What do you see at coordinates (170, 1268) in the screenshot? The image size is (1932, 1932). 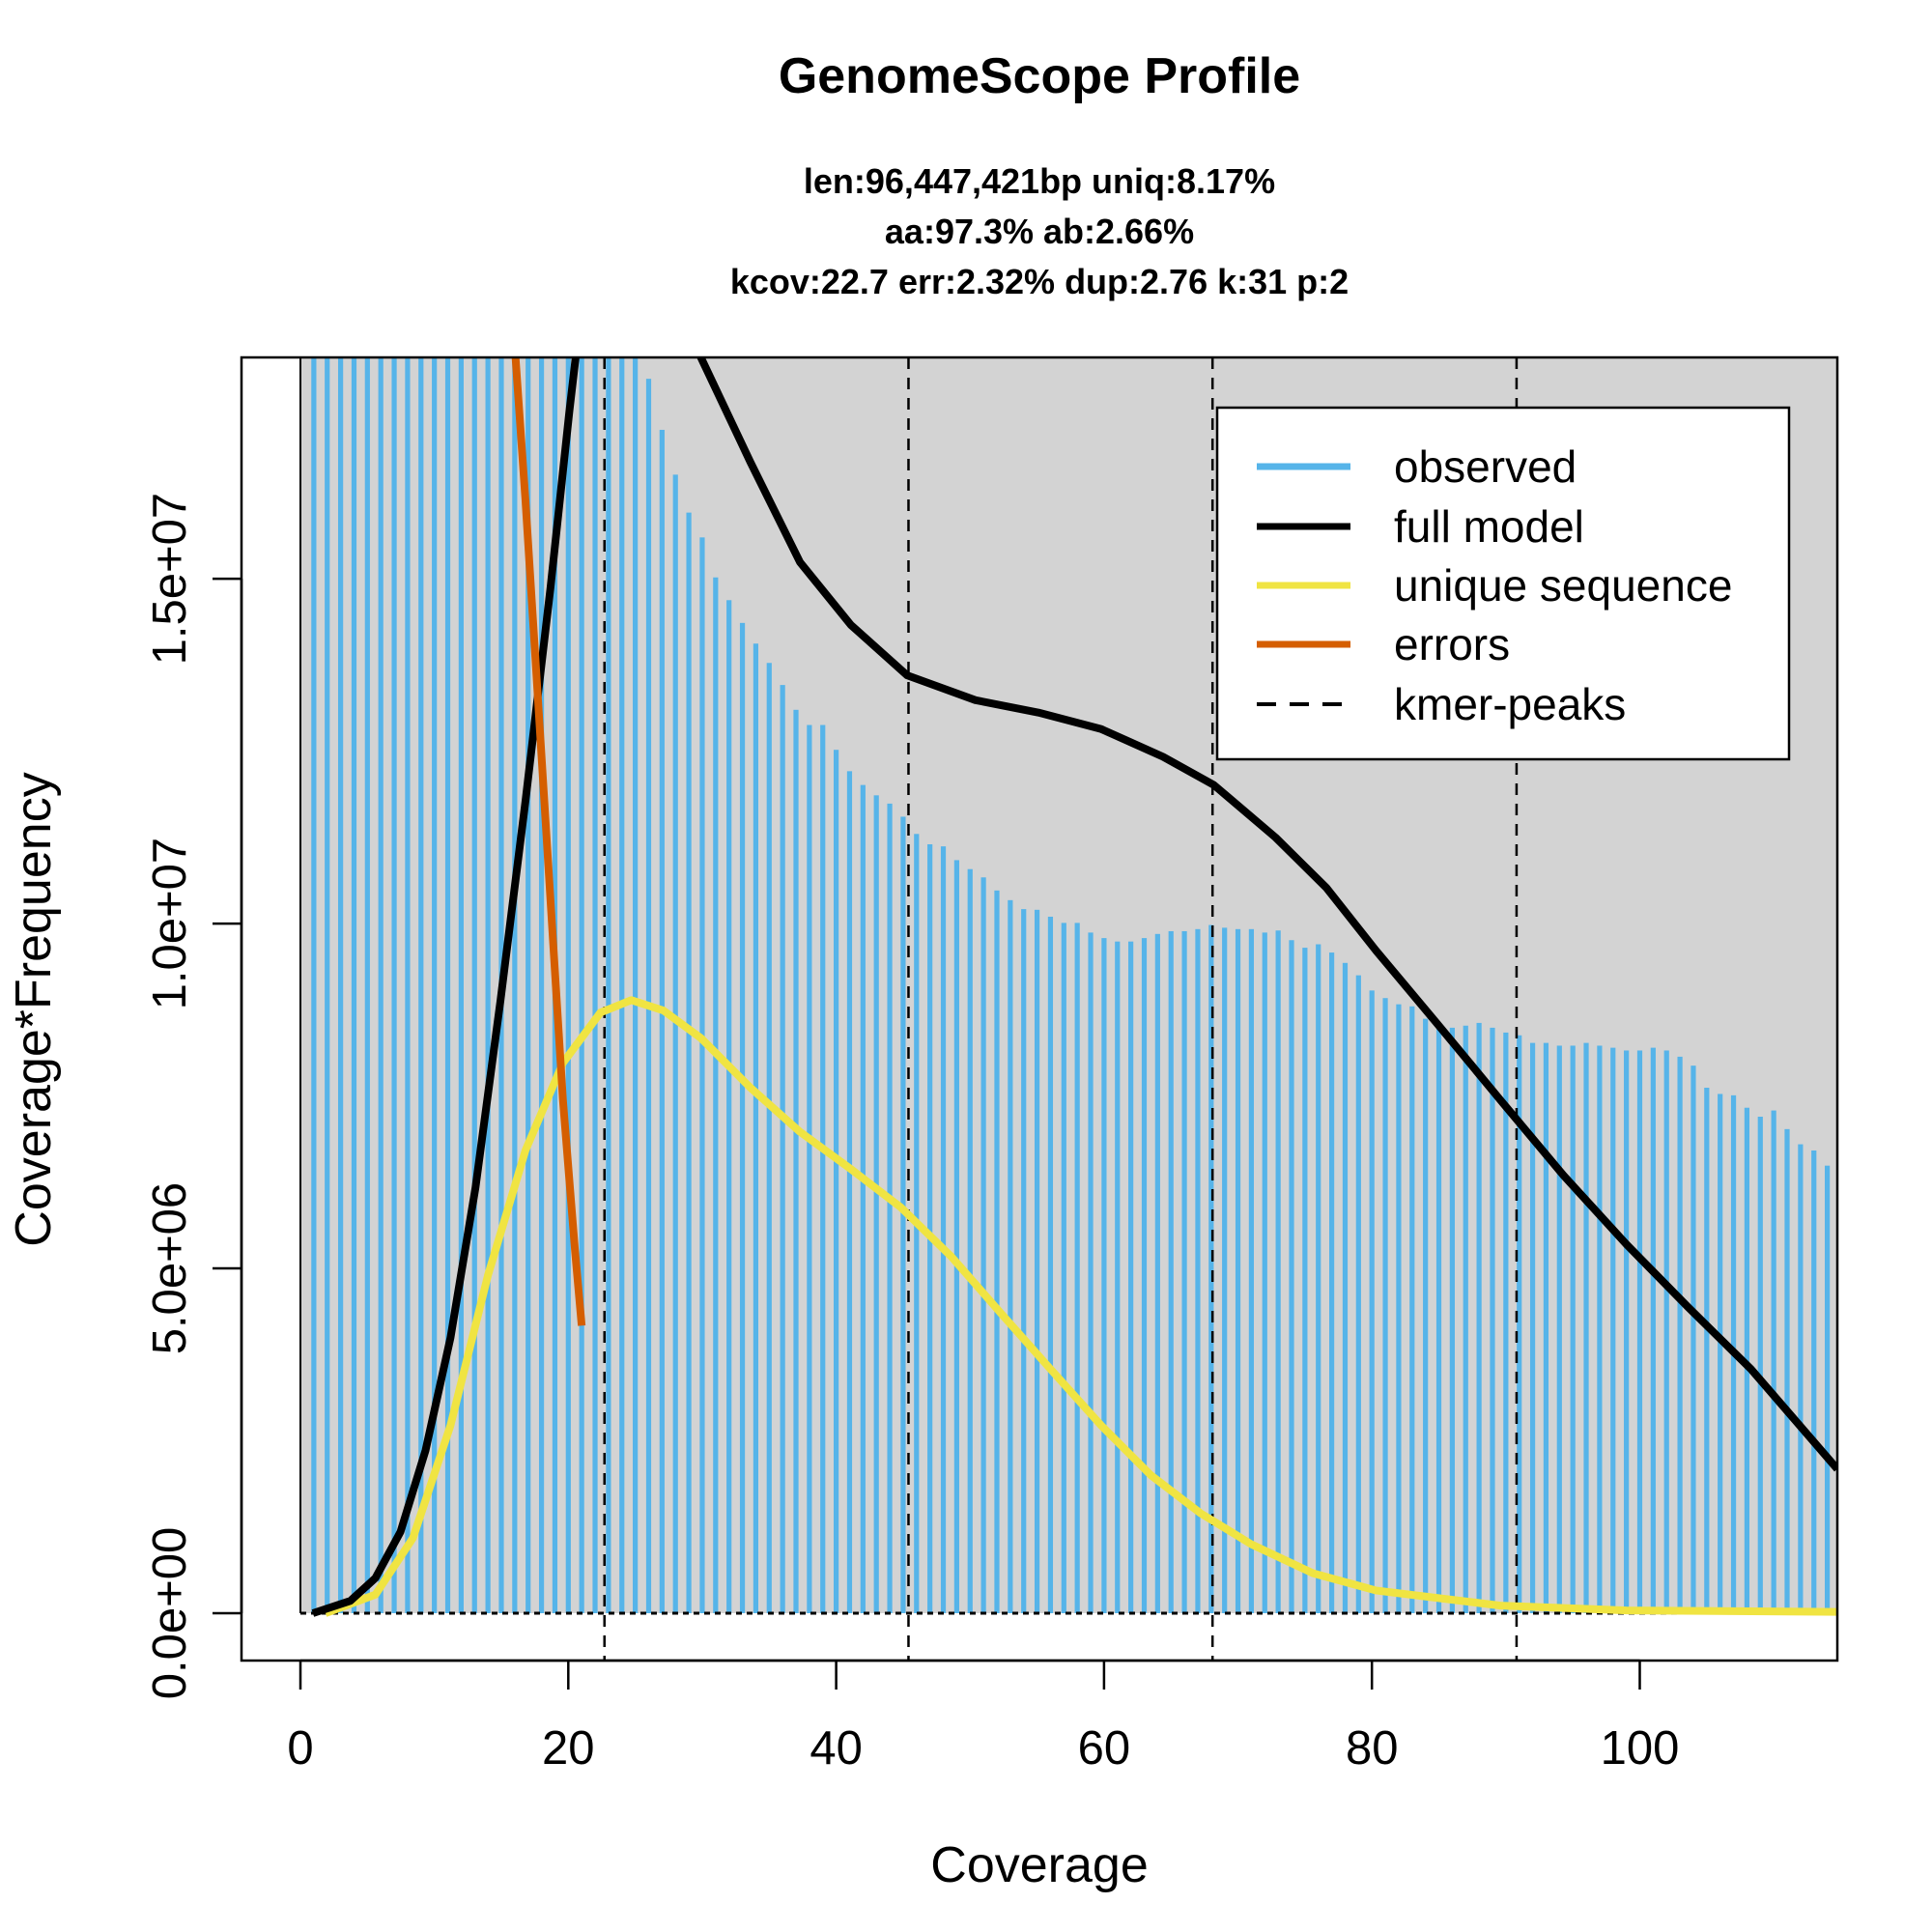 I see `y-tick-label: 5.0e+06` at bounding box center [170, 1268].